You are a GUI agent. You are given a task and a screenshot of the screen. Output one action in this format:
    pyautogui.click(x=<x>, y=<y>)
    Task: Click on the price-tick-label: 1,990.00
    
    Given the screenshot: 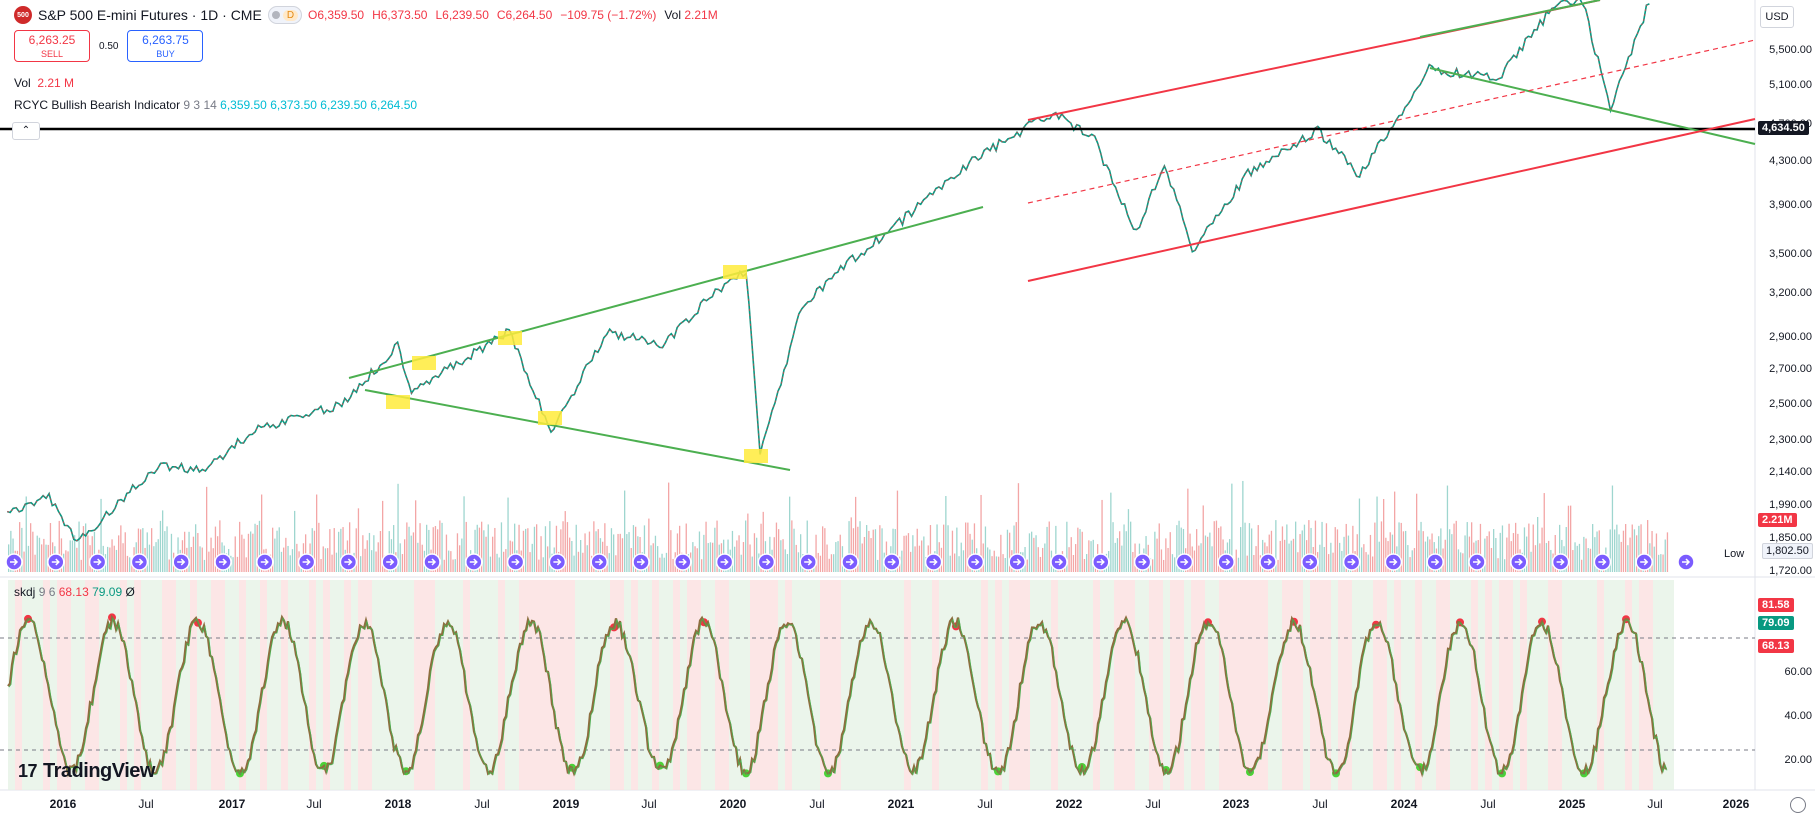 What is the action you would take?
    pyautogui.click(x=1790, y=505)
    